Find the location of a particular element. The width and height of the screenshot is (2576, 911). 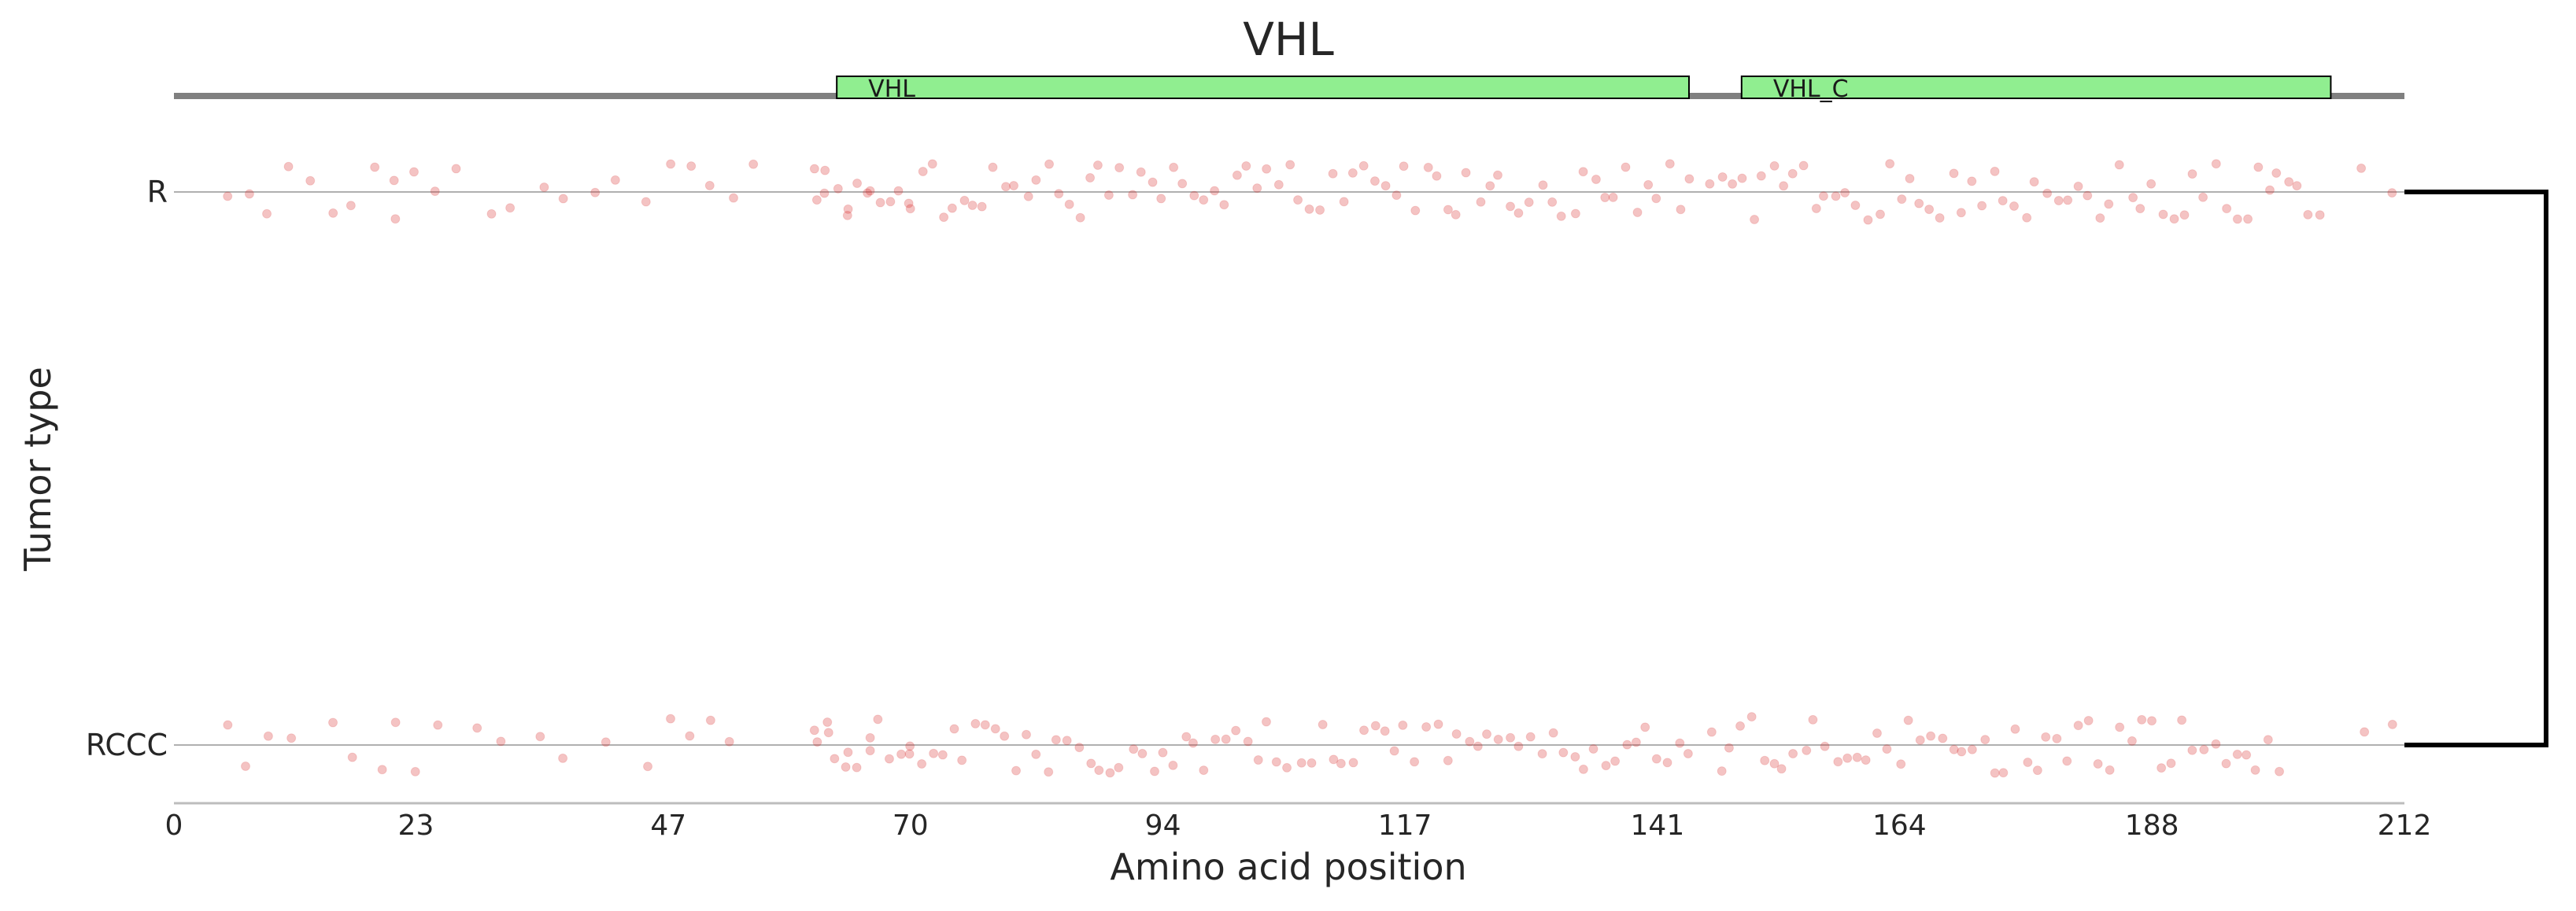

category-labels: R RCCC is located at coordinates (127, 468).